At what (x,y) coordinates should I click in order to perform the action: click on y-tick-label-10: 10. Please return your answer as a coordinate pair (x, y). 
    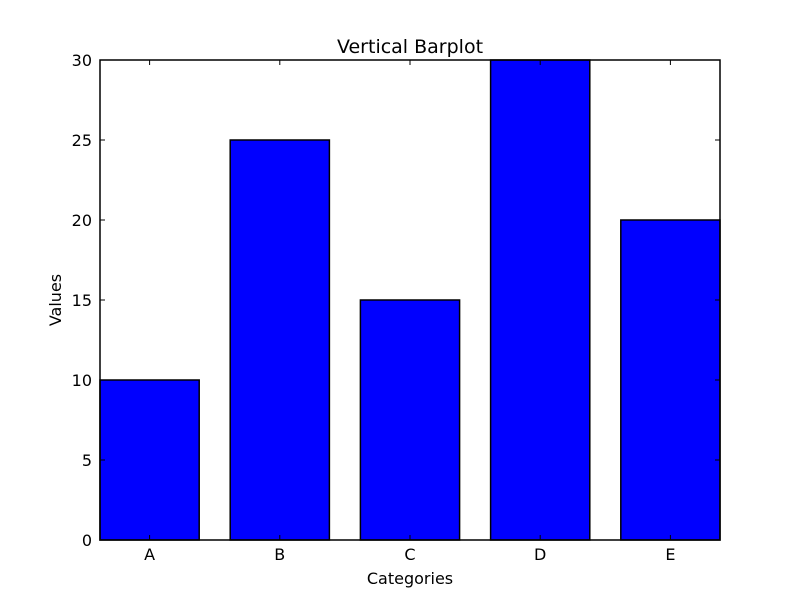
    Looking at the image, I should click on (82, 380).